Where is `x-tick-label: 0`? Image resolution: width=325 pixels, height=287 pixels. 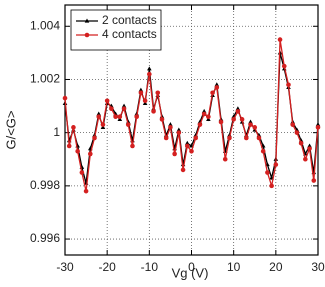
x-tick-label: 0 is located at coordinates (191, 267).